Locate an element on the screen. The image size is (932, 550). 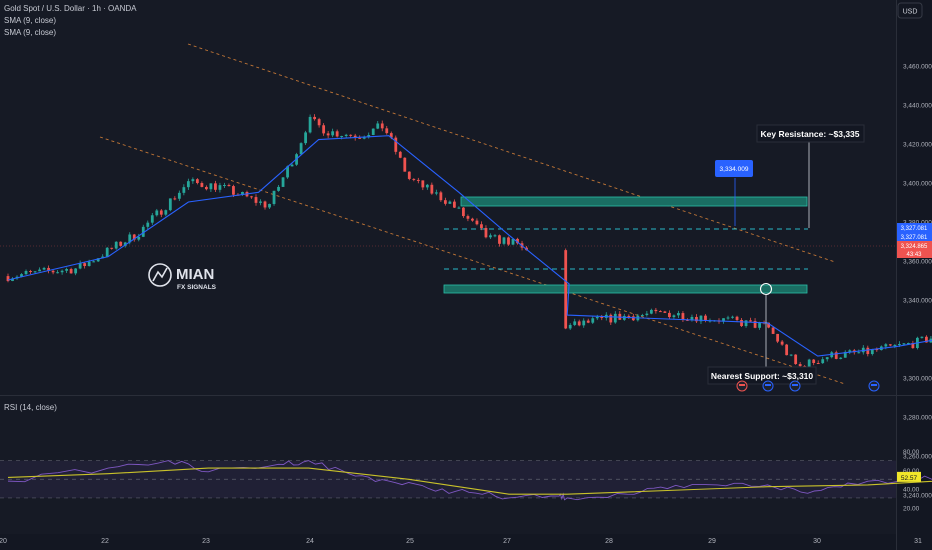
price-tick-label: 3,260.000 is located at coordinates (917, 457).